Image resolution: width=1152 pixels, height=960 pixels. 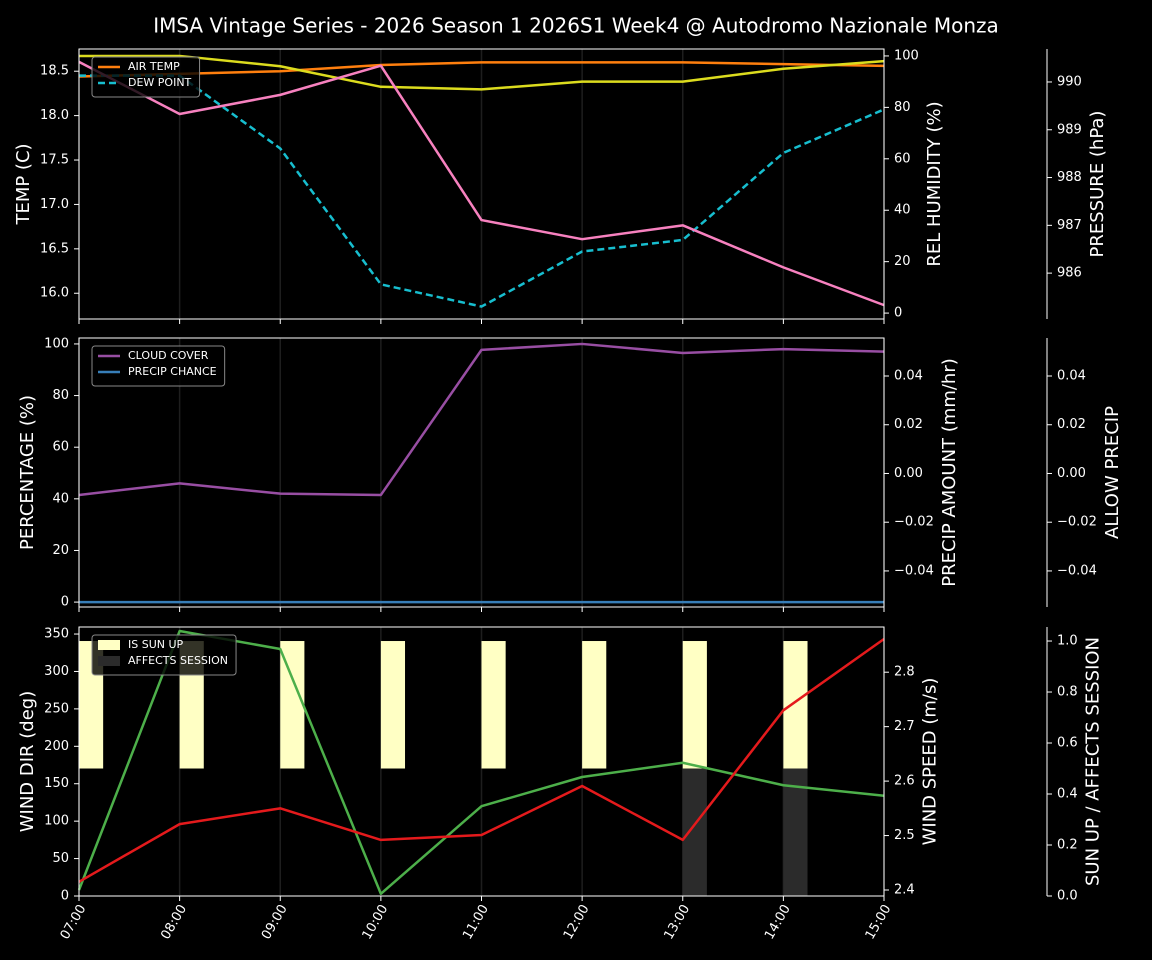 I want to click on tick-label: 2.4, so click(x=904, y=890).